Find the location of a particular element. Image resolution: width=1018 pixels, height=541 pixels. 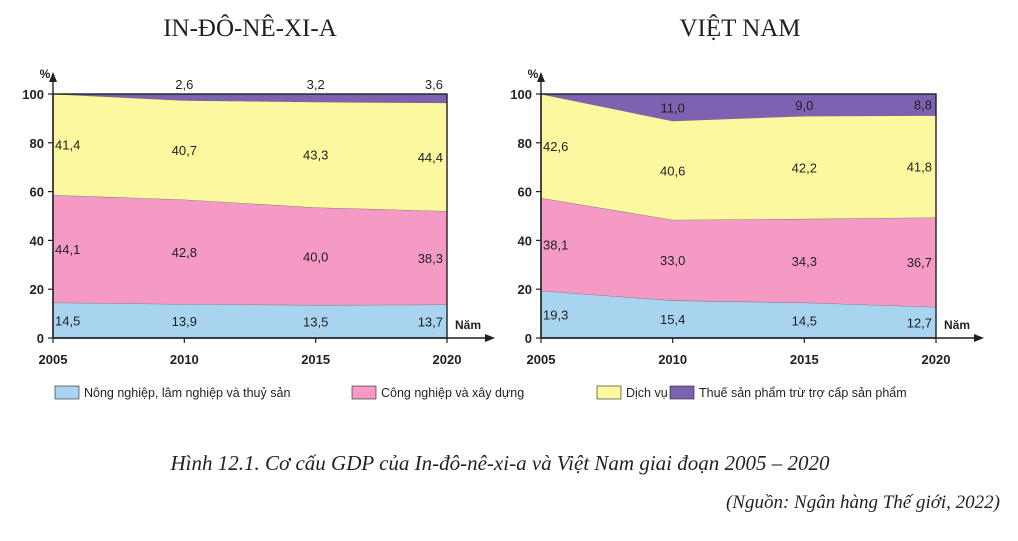

data-label: 42,2 is located at coordinates (804, 167).